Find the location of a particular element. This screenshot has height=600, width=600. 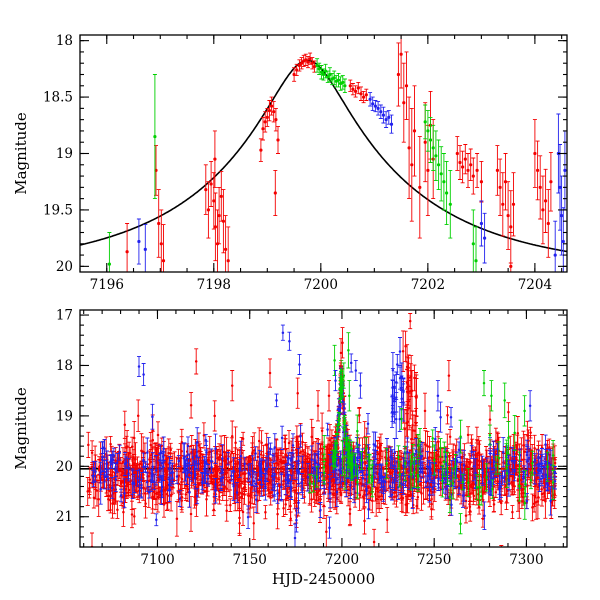

y-tick-label: 19.5 is located at coordinates (58, 210).